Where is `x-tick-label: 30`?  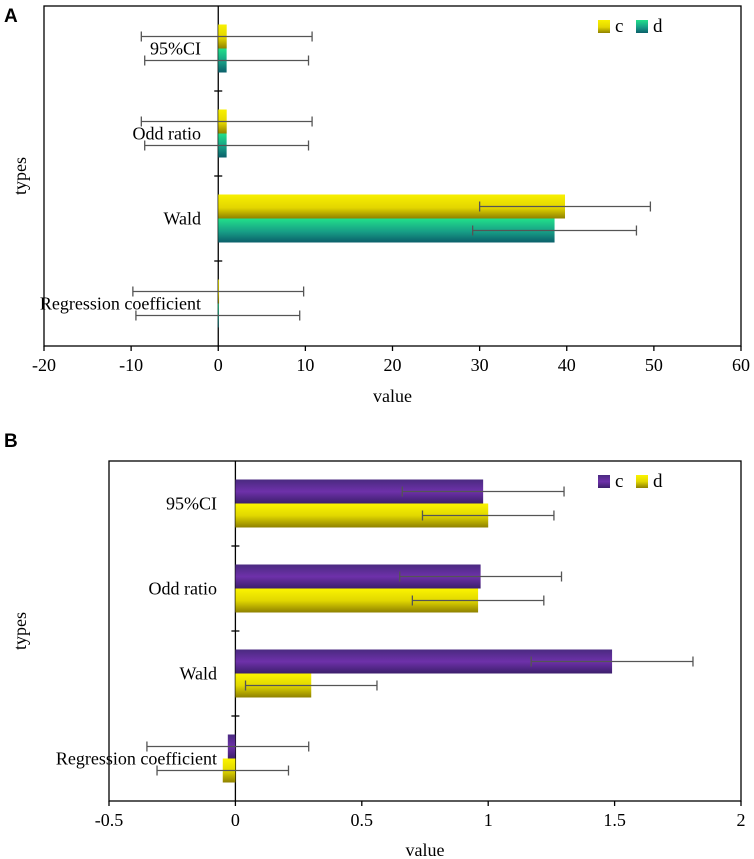
x-tick-label: 30 is located at coordinates (480, 365).